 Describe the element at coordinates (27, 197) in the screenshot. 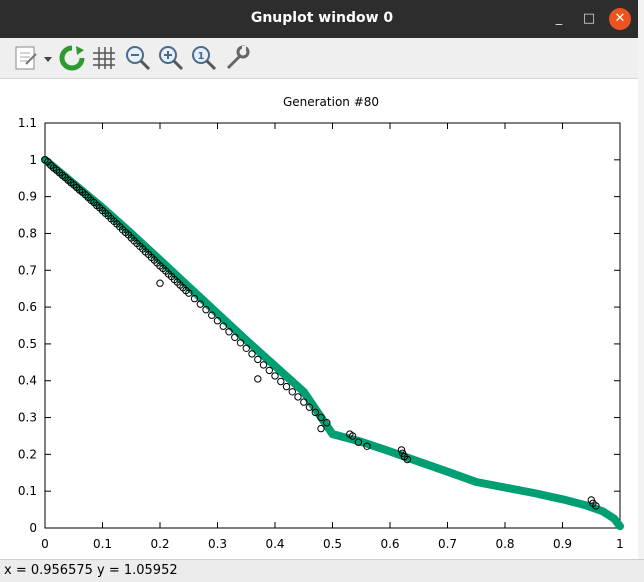

I see `y-tick-label: 0.9` at that location.